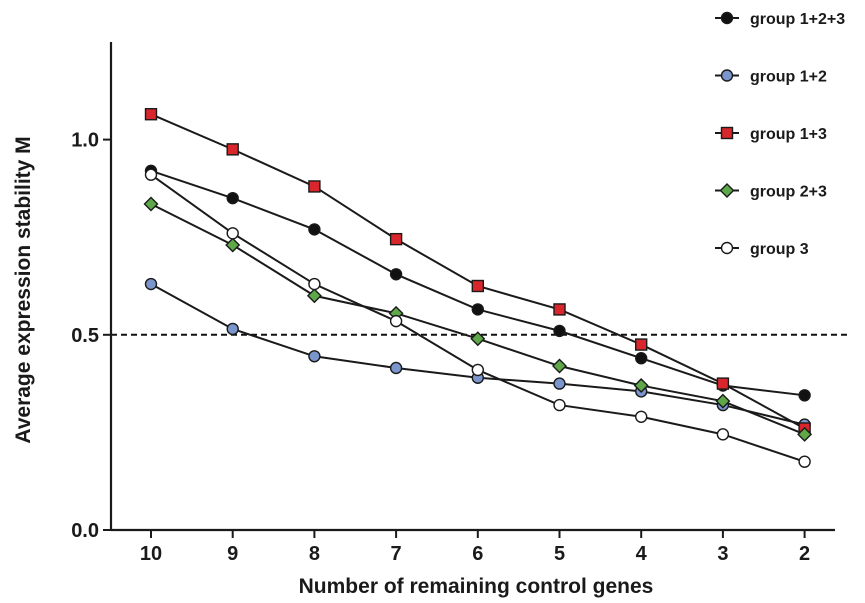 This screenshot has width=865, height=603. What do you see at coordinates (797, 19) in the screenshot?
I see `legend-label: group 1+2+3` at bounding box center [797, 19].